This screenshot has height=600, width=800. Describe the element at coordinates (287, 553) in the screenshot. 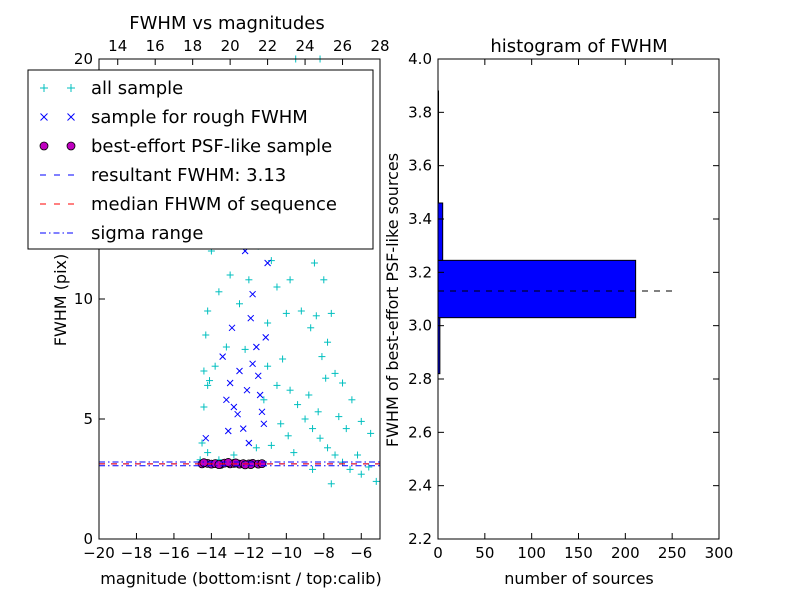

I see `x-tick-label: −10` at that location.